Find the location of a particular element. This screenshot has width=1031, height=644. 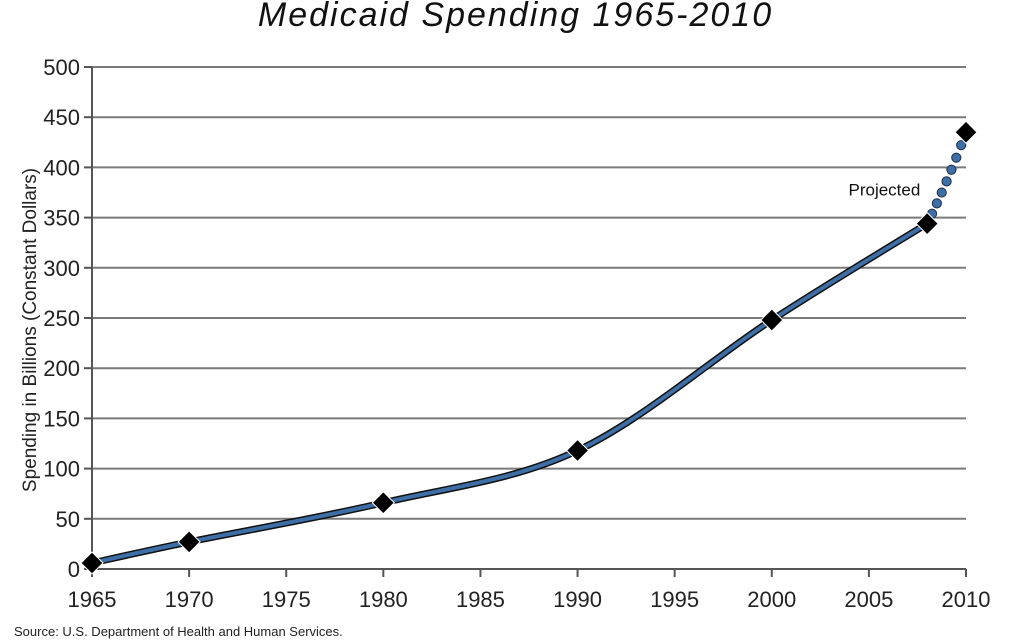

y-tick-label-100: 100 is located at coordinates (61, 469).